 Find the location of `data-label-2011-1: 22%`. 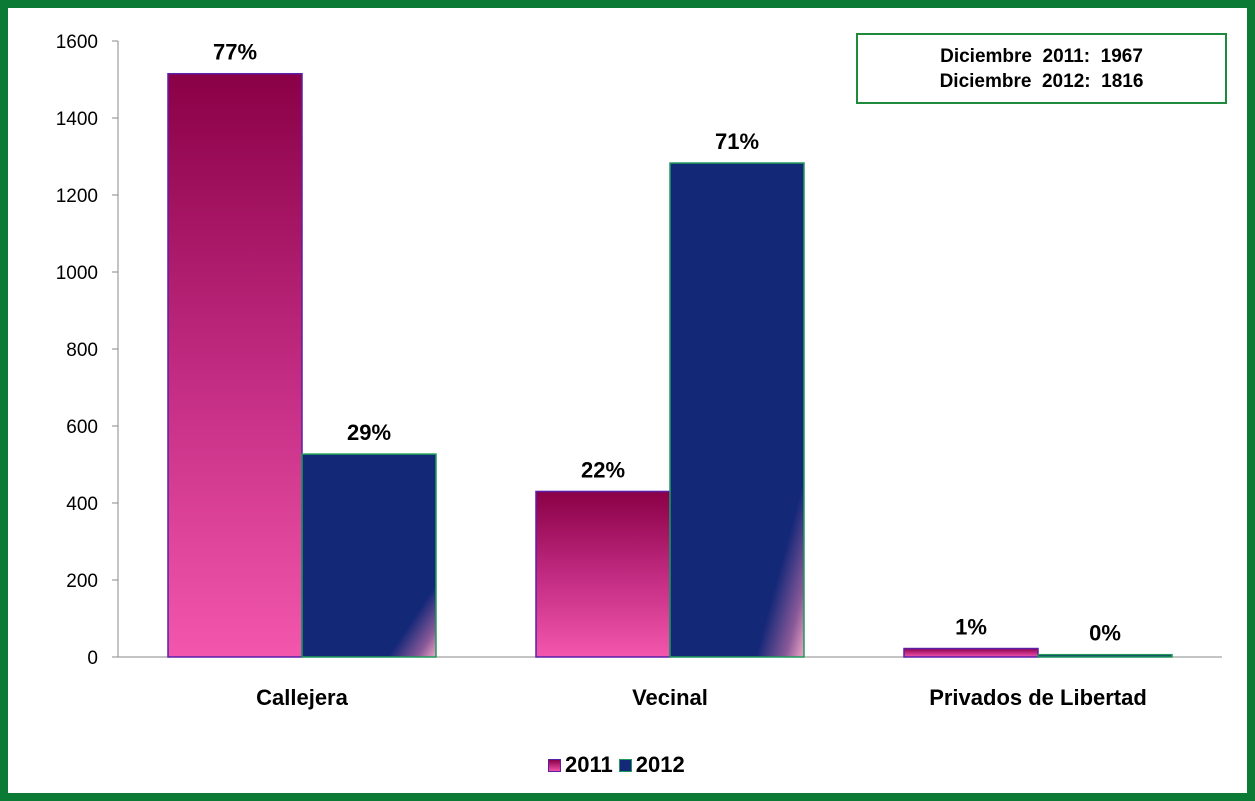

data-label-2011-1: 22% is located at coordinates (603, 469).